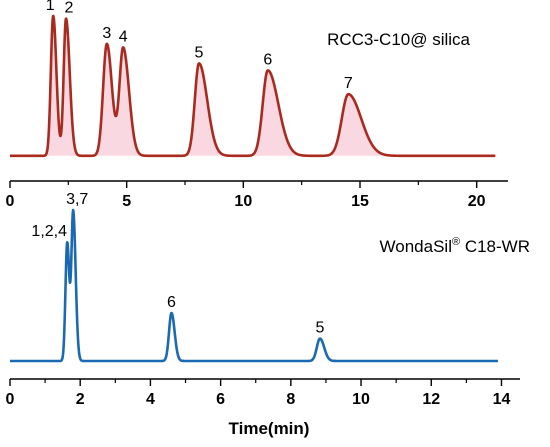 The image size is (550, 447). What do you see at coordinates (220, 399) in the screenshot?
I see `x-tick-label: 6` at bounding box center [220, 399].